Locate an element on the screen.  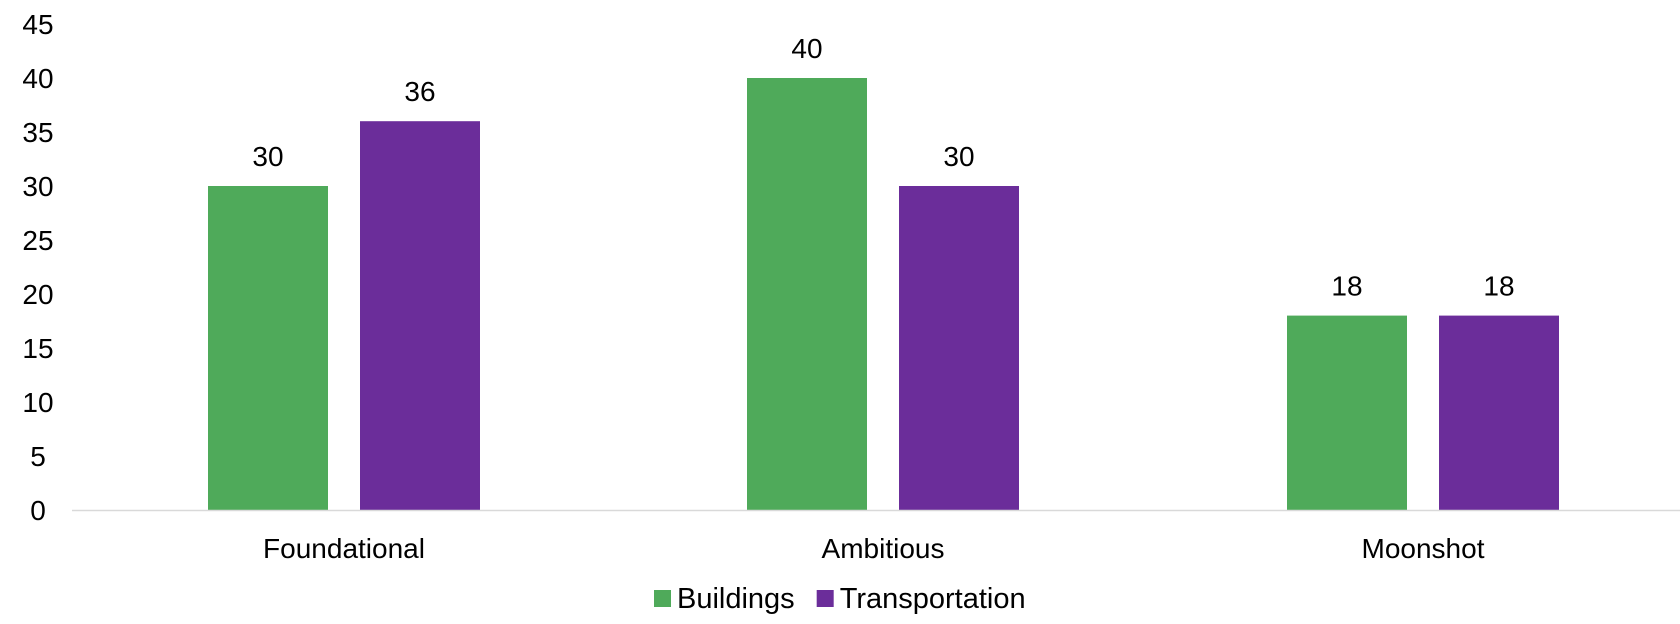
legend-label-buildings: Buildings is located at coordinates (736, 599).